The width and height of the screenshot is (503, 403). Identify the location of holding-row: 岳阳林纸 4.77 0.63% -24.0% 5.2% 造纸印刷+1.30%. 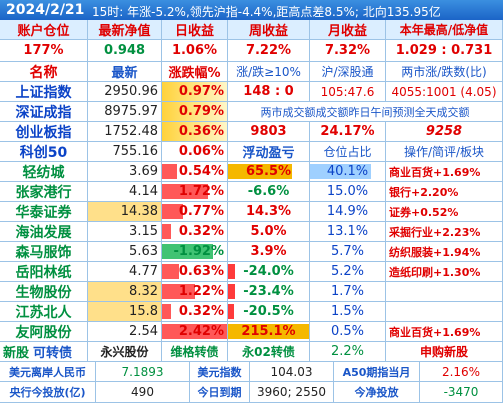
(251, 272).